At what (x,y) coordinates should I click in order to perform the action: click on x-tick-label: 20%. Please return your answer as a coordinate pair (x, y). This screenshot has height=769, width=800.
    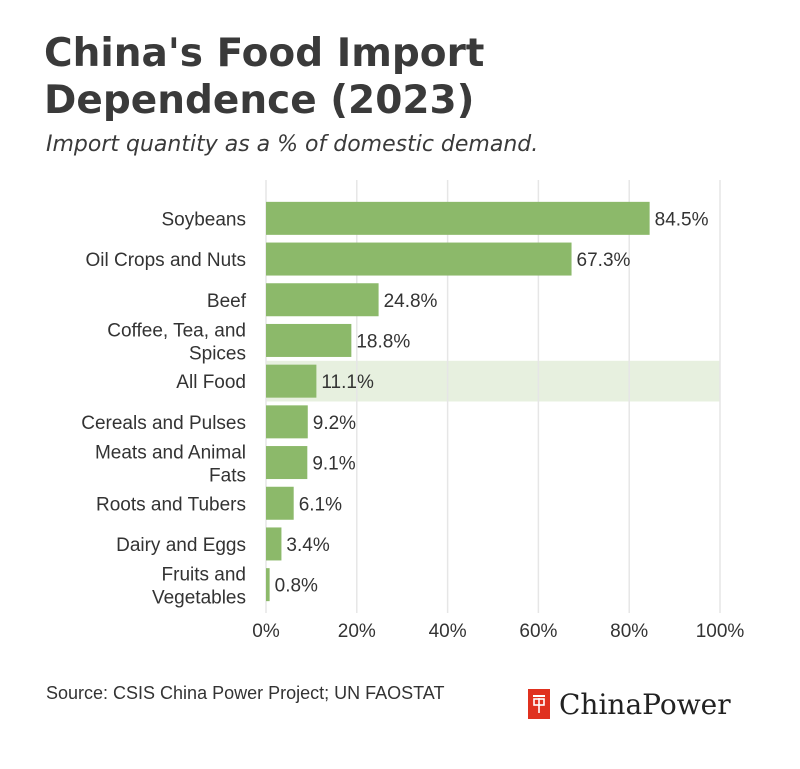
    Looking at the image, I should click on (357, 631).